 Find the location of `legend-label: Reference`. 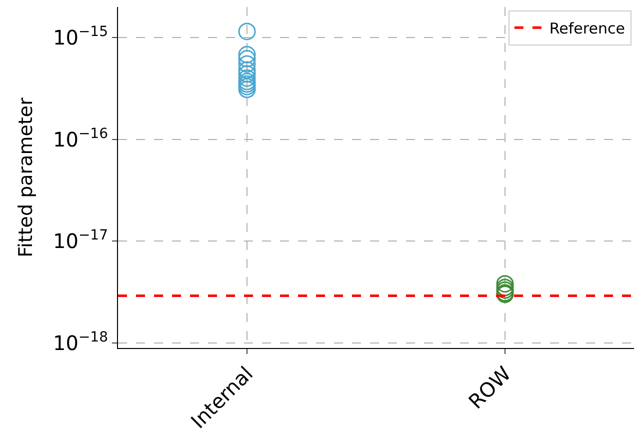

legend-label: Reference is located at coordinates (587, 29).